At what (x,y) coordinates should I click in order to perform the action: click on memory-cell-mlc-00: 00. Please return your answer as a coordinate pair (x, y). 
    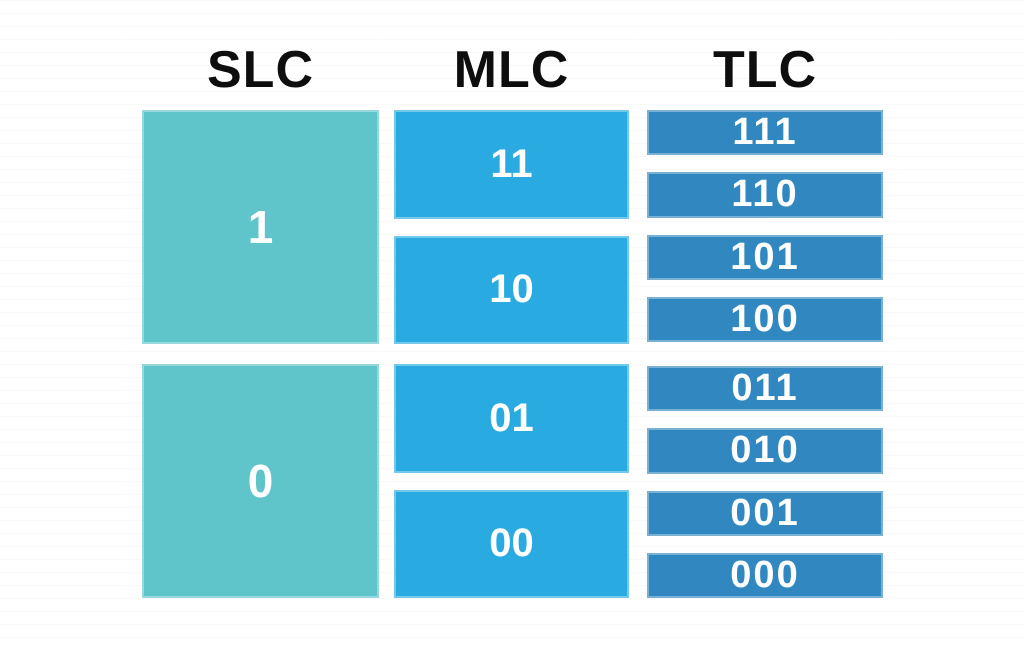
    Looking at the image, I should click on (511, 543).